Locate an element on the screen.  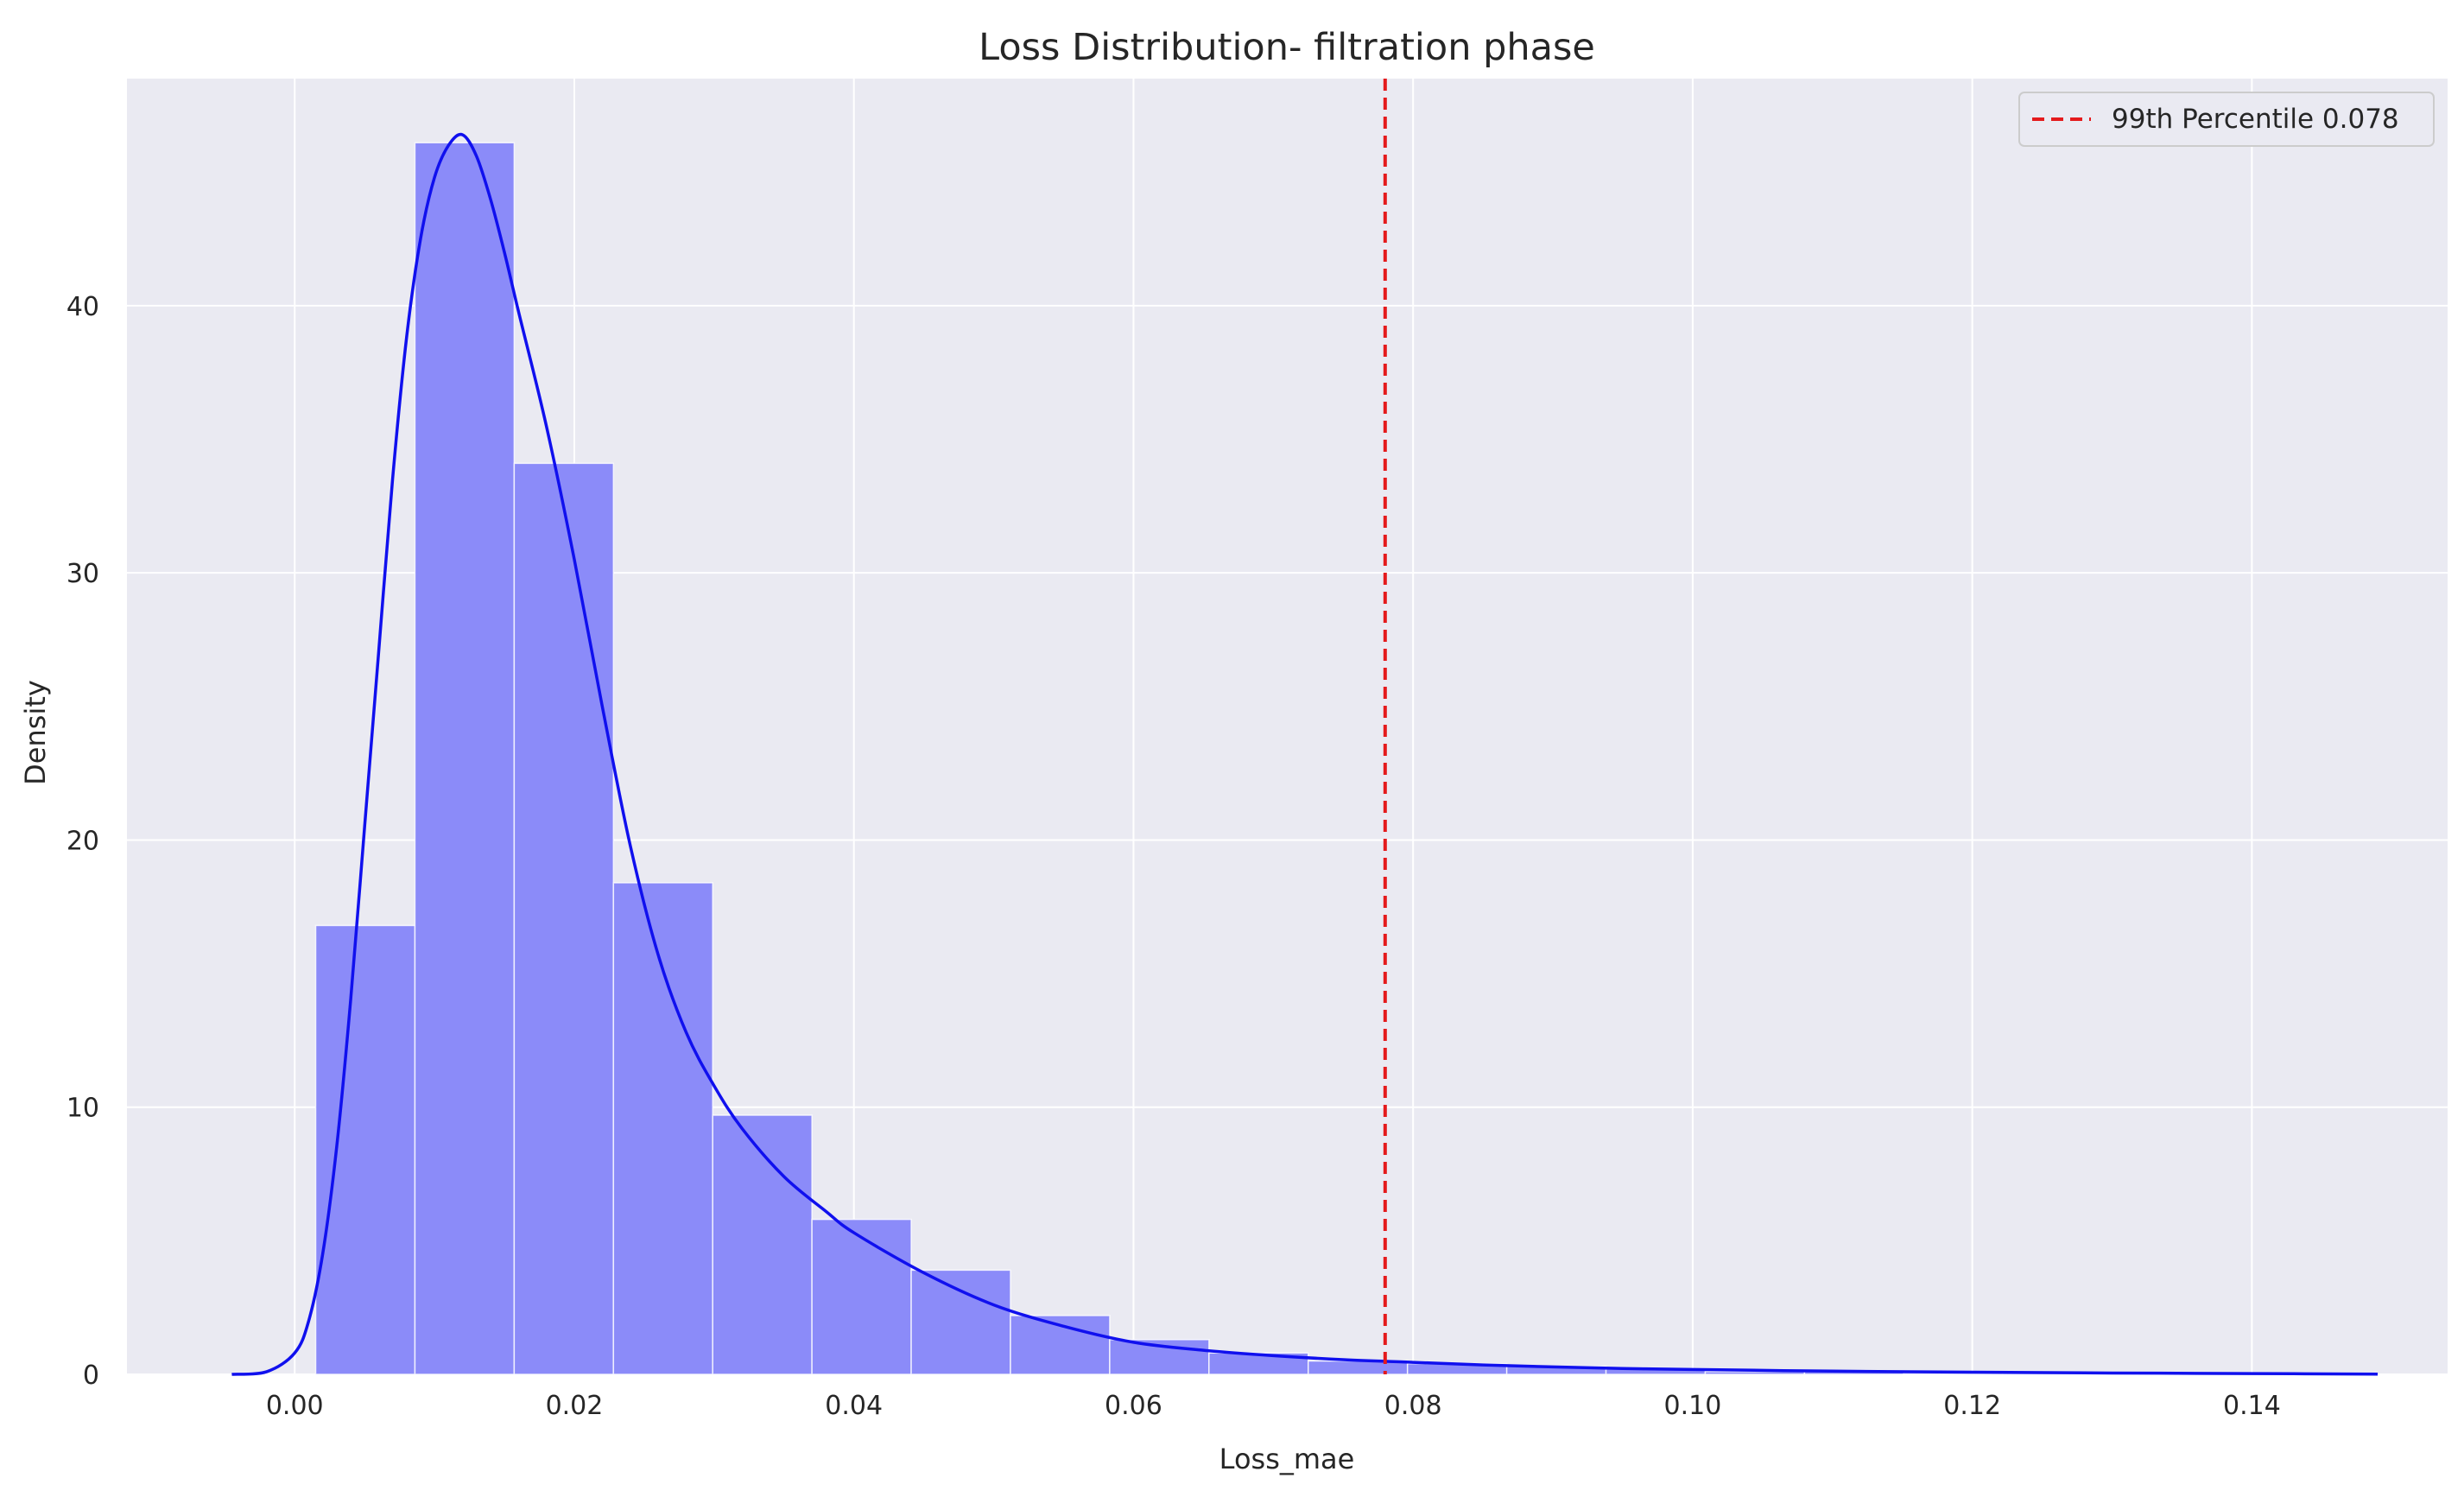
y-tick-label: 40 is located at coordinates (83, 307).